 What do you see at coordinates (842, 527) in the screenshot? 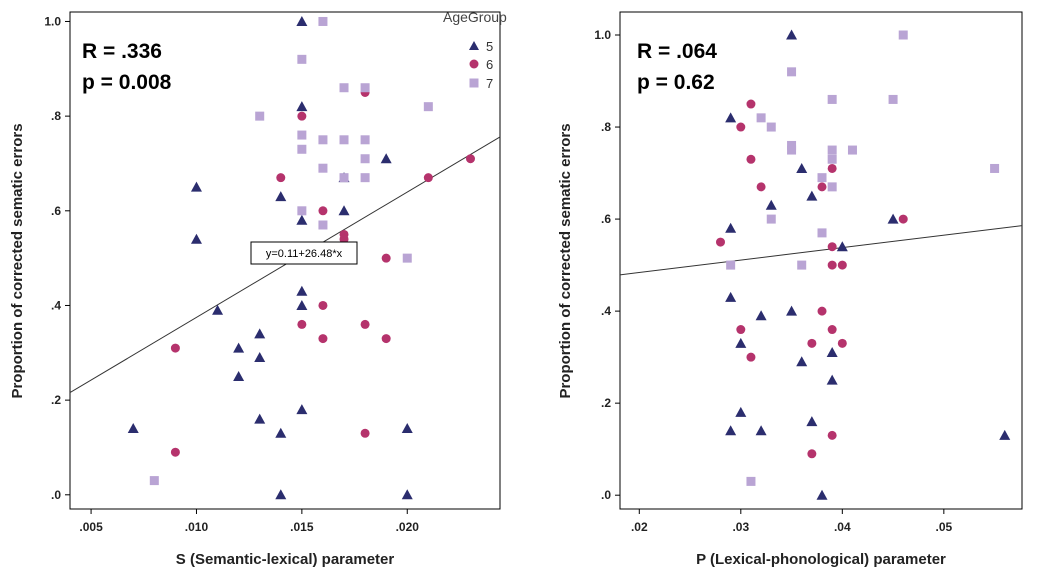
I see `x-tick-label: .04` at bounding box center [842, 527].